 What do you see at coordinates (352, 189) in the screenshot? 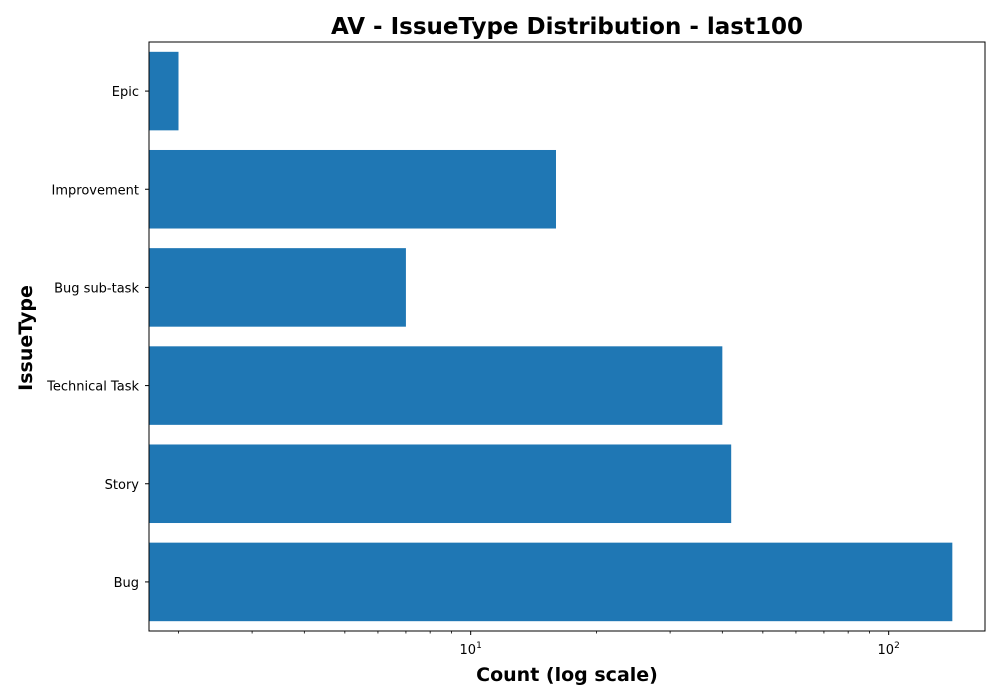
I see `bar-improvement` at bounding box center [352, 189].